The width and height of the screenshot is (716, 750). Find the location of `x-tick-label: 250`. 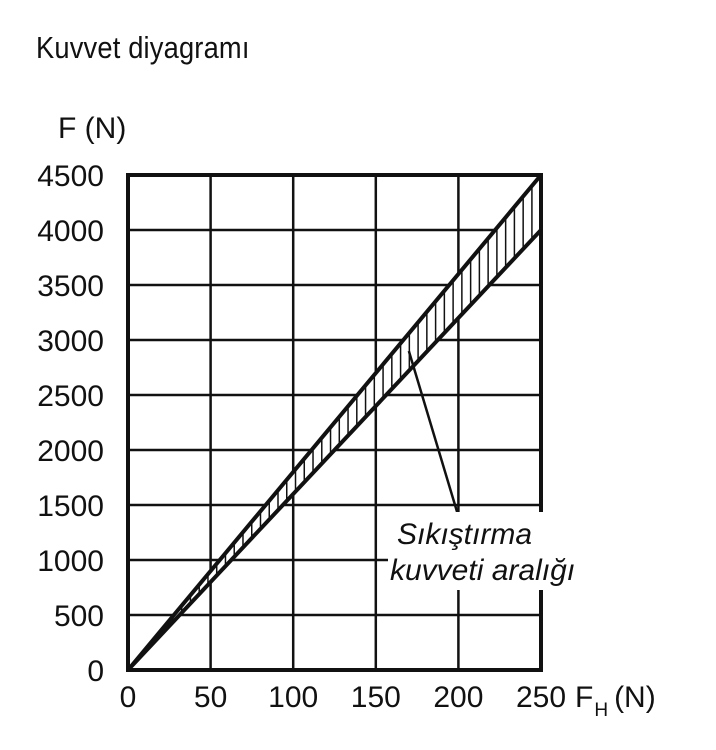

x-tick-label: 250 is located at coordinates (541, 697).